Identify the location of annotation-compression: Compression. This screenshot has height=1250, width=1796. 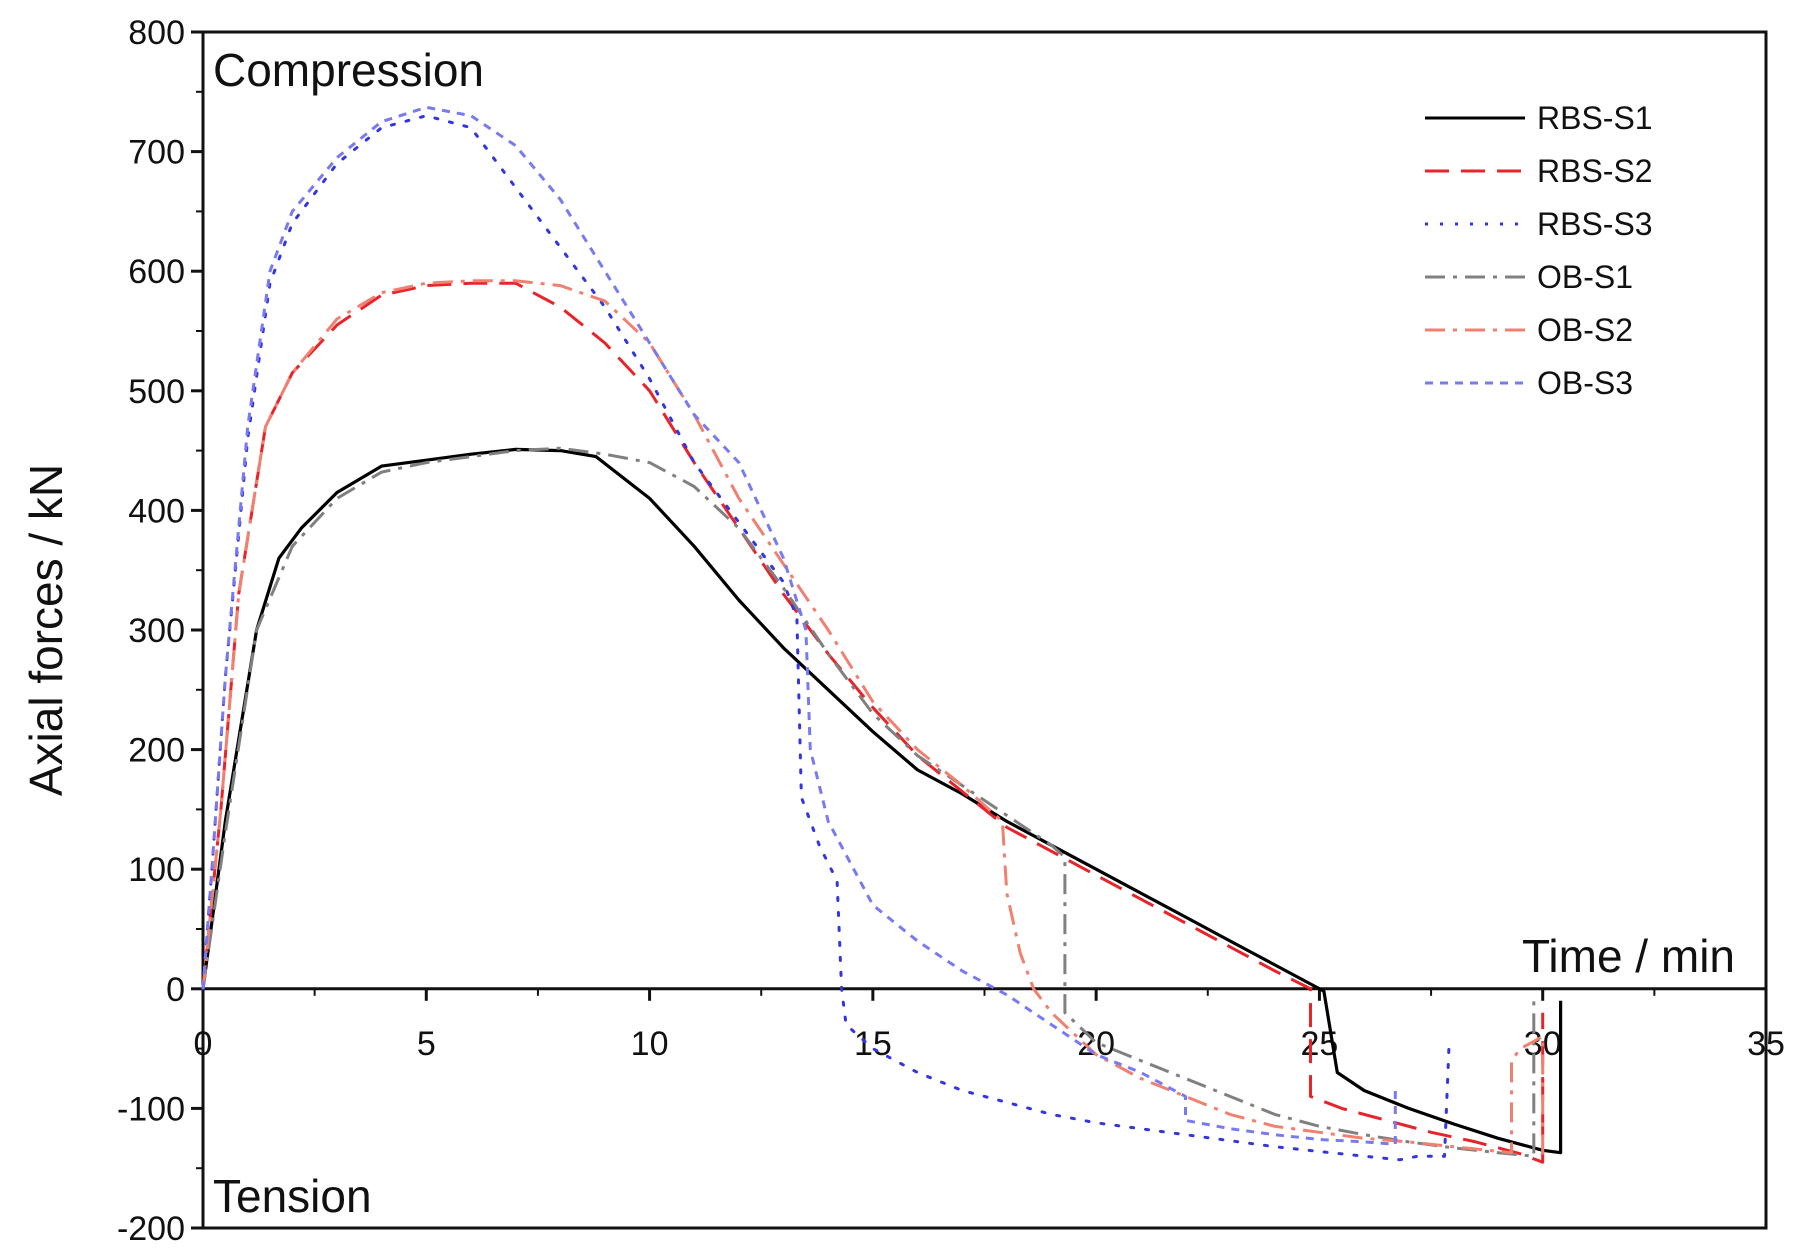
(348, 70).